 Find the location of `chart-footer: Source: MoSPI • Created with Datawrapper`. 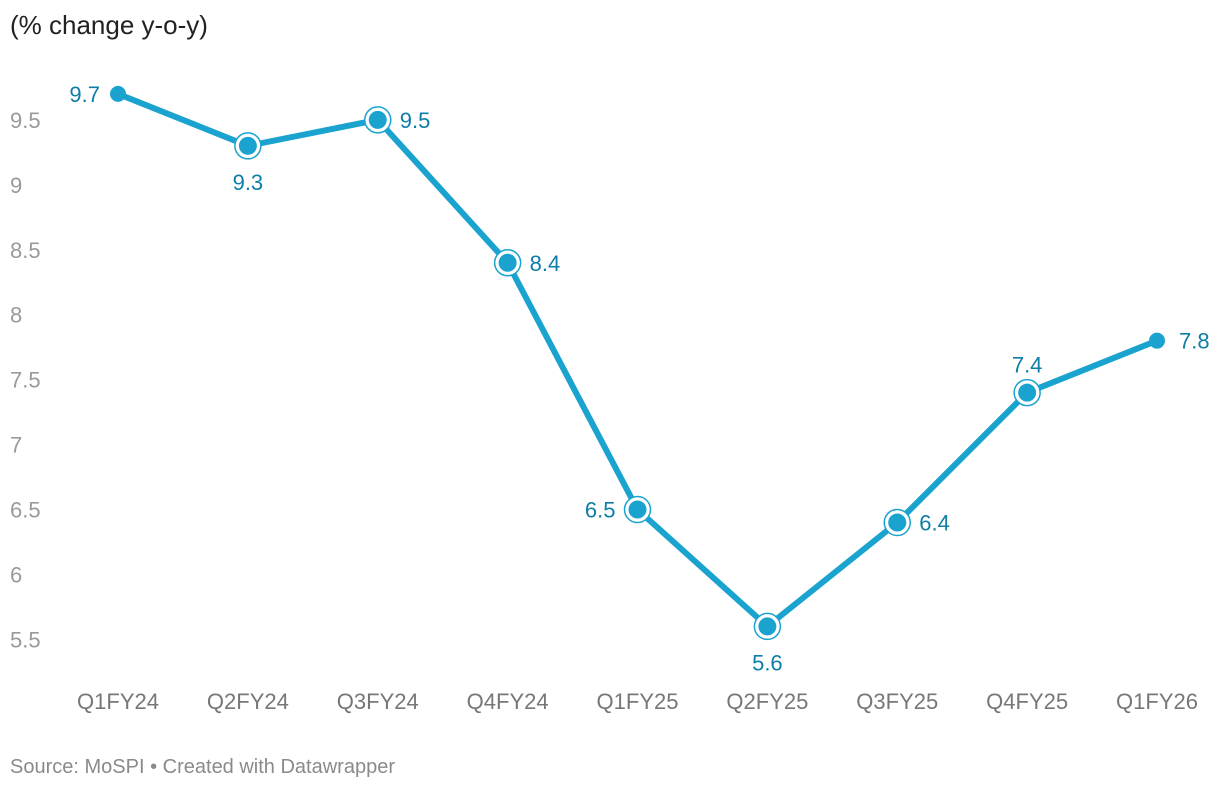

chart-footer: Source: MoSPI • Created with Datawrapper is located at coordinates (202, 767).